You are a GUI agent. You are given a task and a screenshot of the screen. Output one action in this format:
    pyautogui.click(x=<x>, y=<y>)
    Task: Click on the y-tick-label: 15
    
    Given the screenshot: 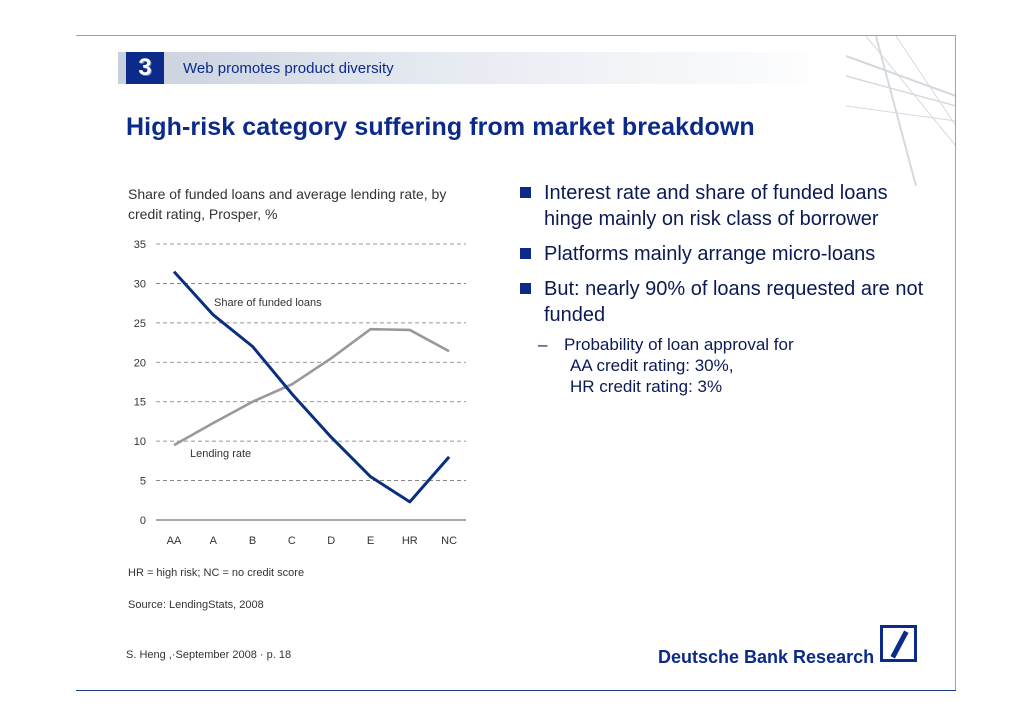 What is the action you would take?
    pyautogui.click(x=140, y=403)
    